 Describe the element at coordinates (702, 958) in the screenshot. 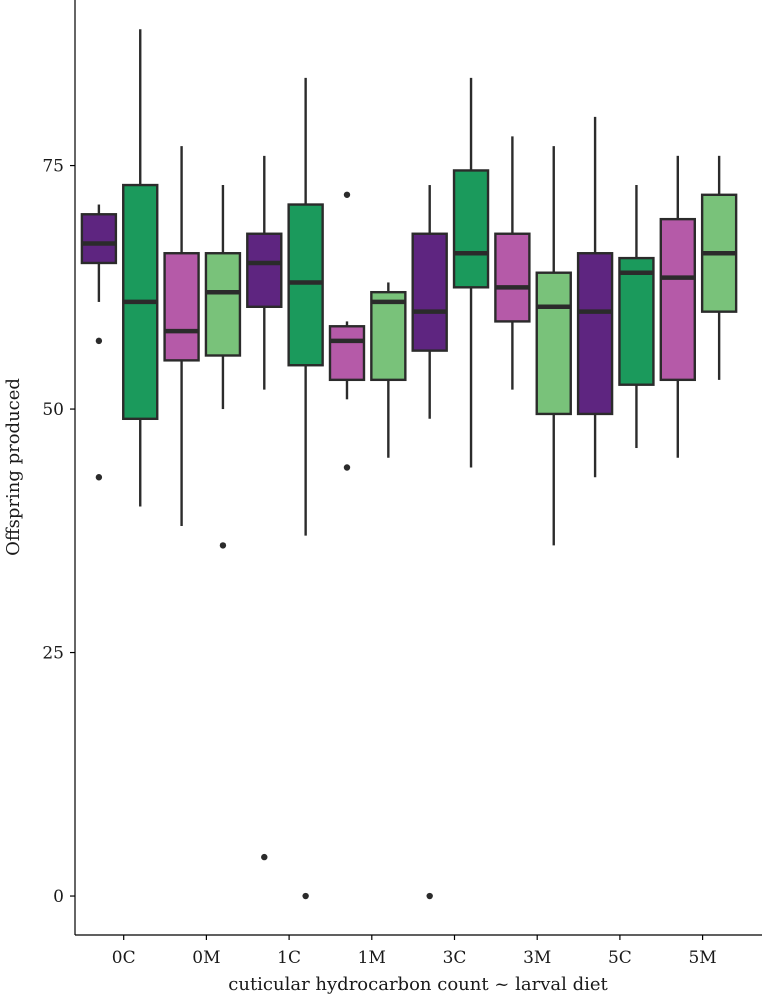

I see `x-tick-label: 5M` at that location.